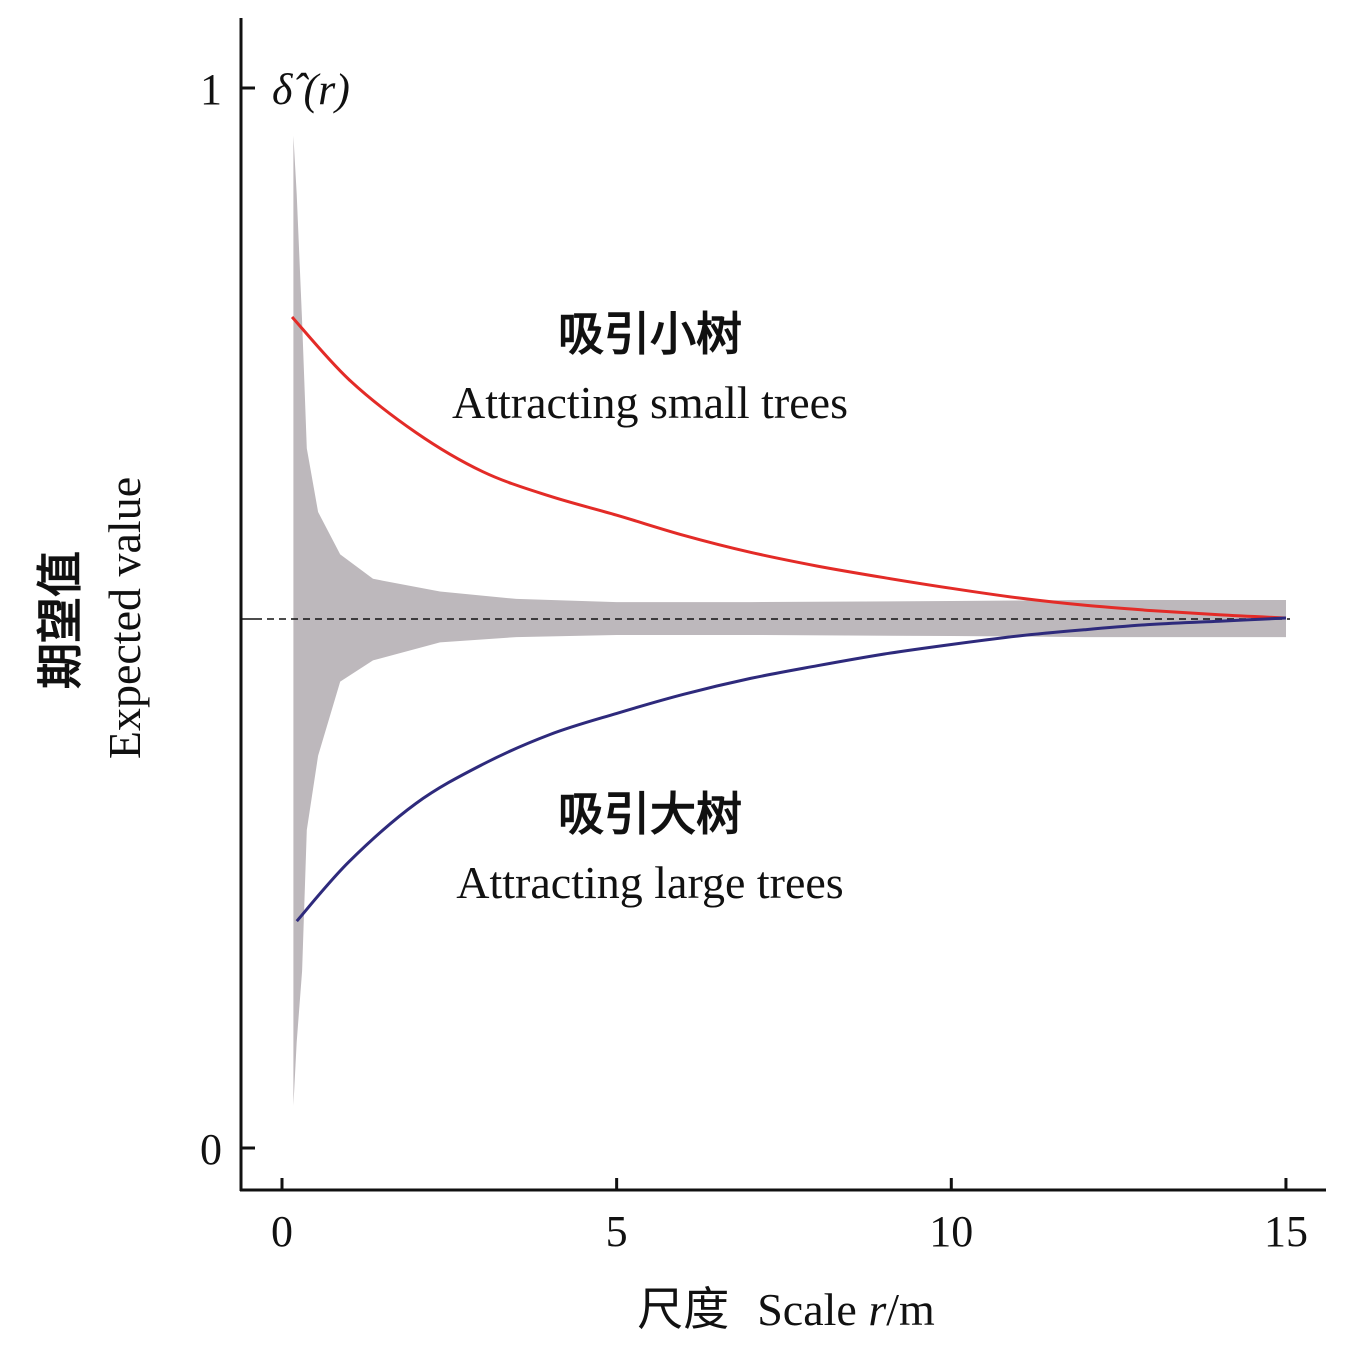  I want to click on x-label-var: r, so click(877, 1309).